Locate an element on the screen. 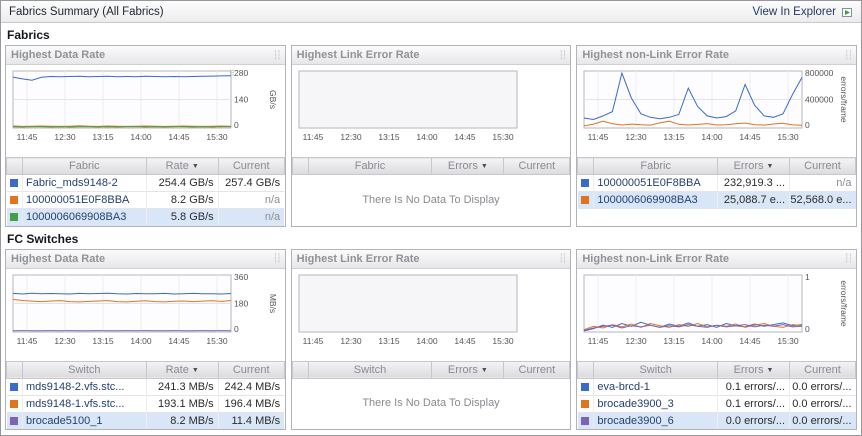 This screenshot has height=436, width=862. current-value: n/a is located at coordinates (251, 200).